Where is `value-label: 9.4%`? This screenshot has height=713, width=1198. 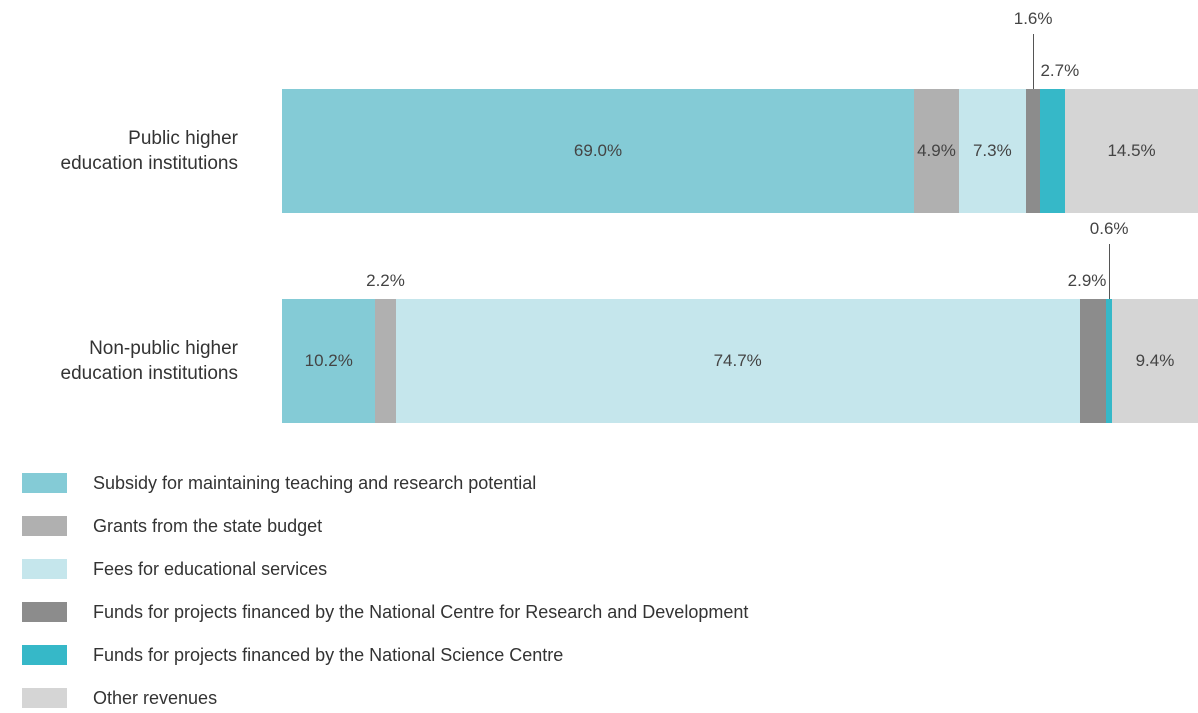 value-label: 9.4% is located at coordinates (1155, 360).